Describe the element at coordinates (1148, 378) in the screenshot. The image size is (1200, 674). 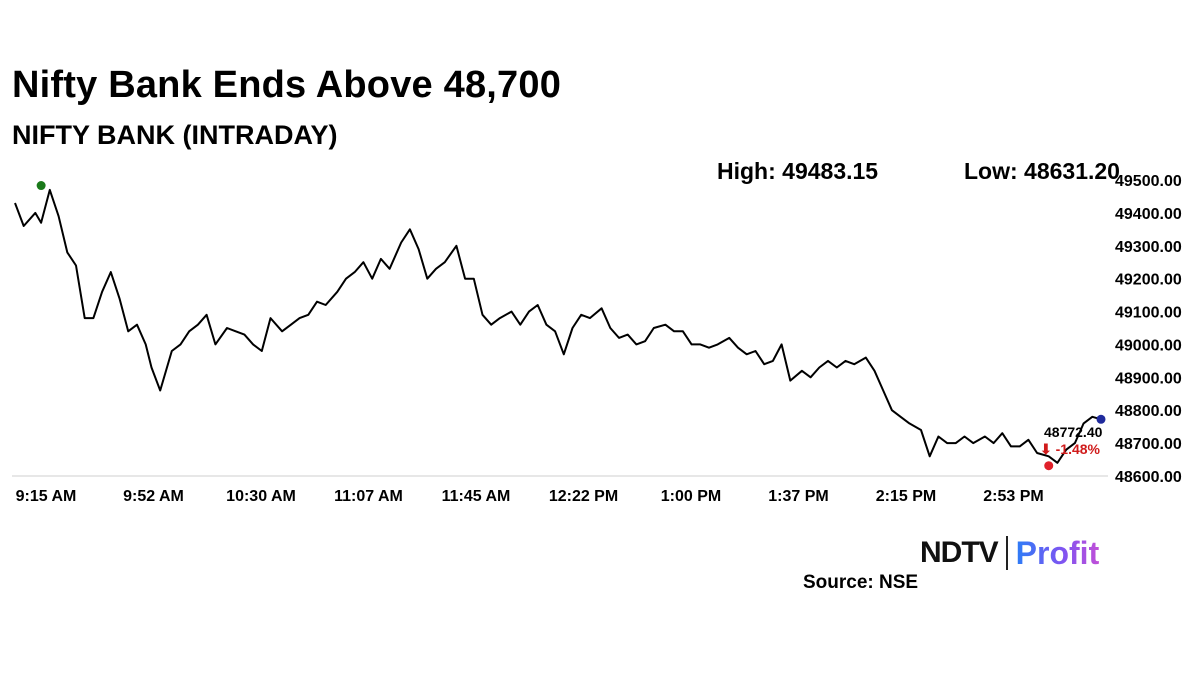
I see `y-tick-label: 48900.00` at that location.